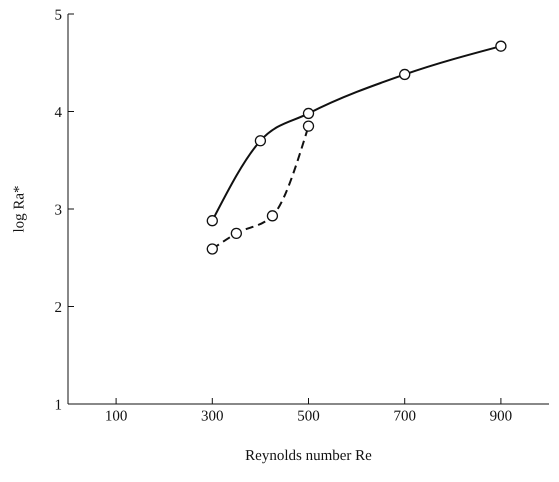  What do you see at coordinates (212, 416) in the screenshot?
I see `x-tick-label: 300` at bounding box center [212, 416].